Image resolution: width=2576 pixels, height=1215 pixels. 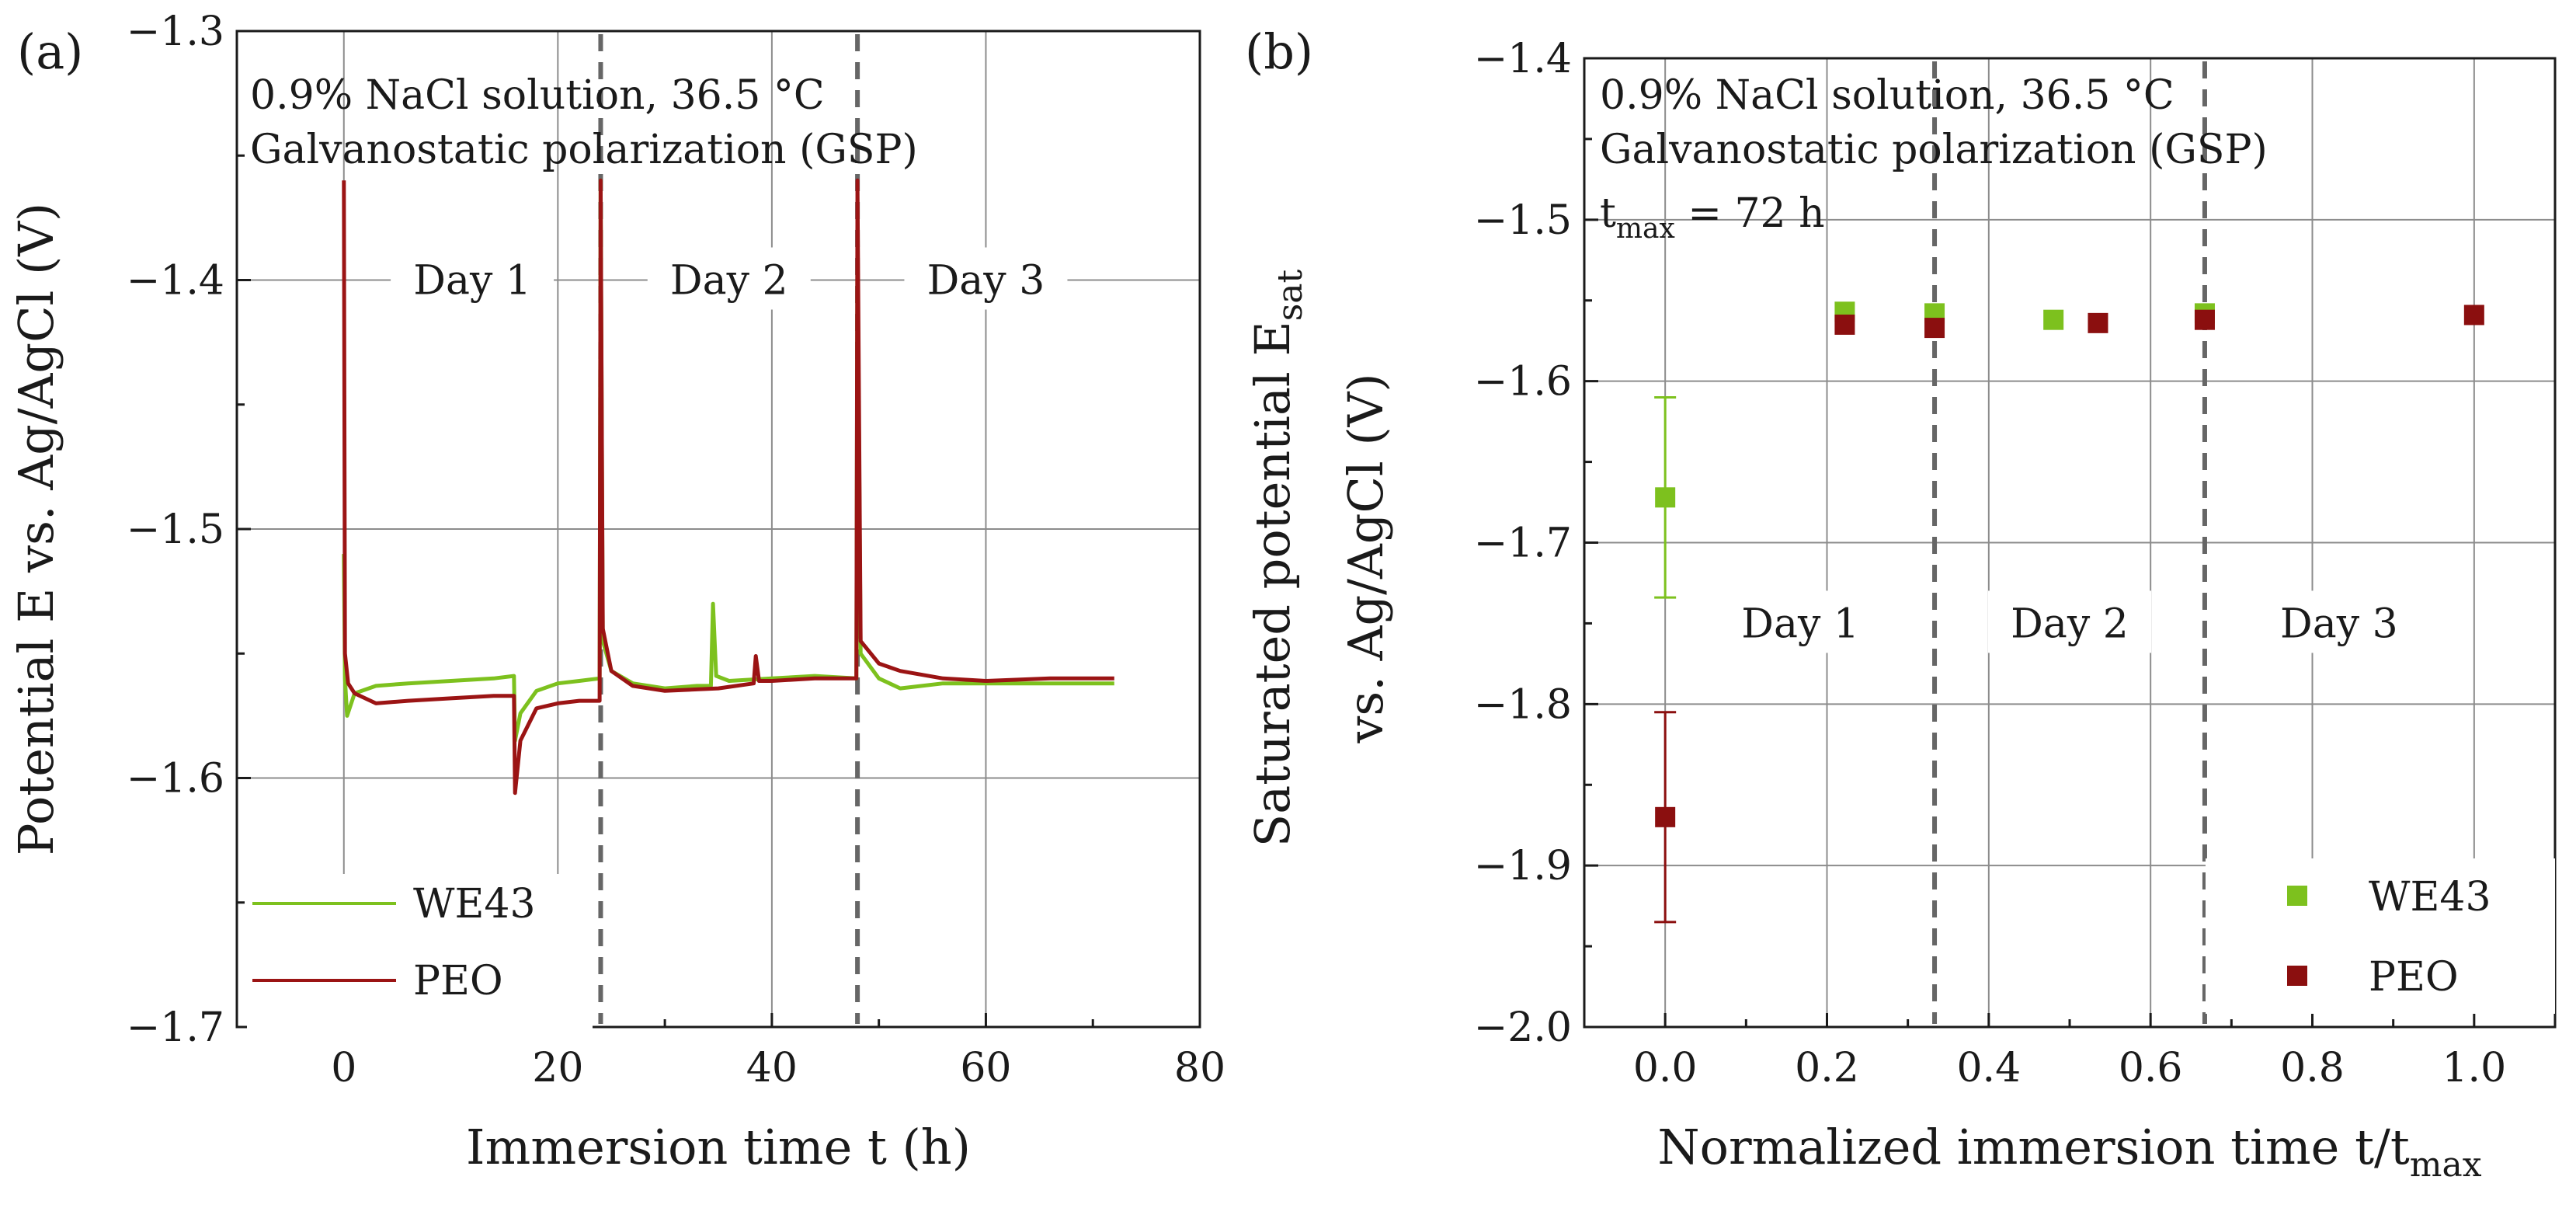 I want to click on panel-a-day-label: Day 2, so click(x=729, y=281).